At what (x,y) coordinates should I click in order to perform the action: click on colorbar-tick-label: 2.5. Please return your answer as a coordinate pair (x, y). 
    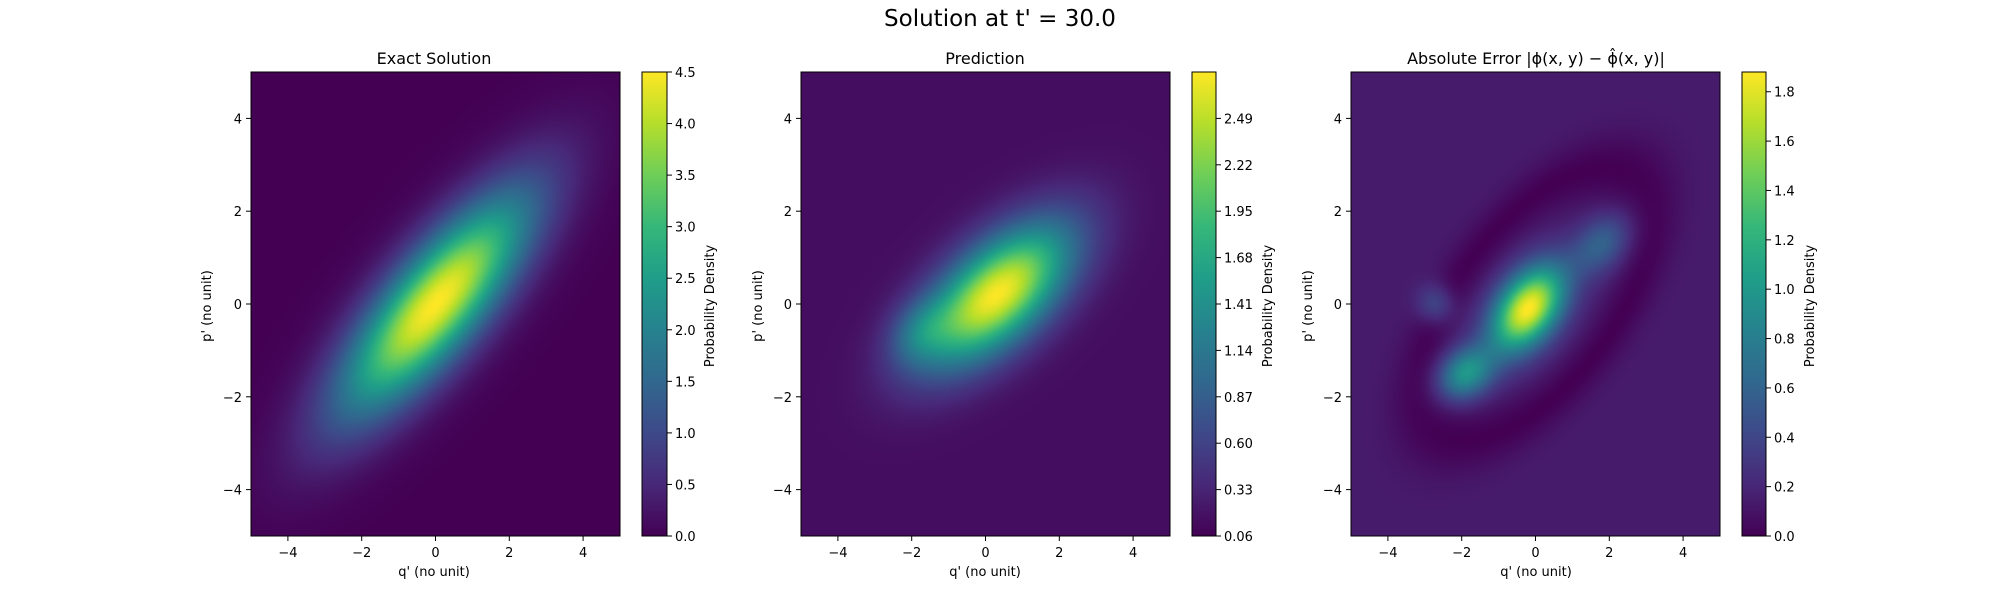
    Looking at the image, I should click on (685, 279).